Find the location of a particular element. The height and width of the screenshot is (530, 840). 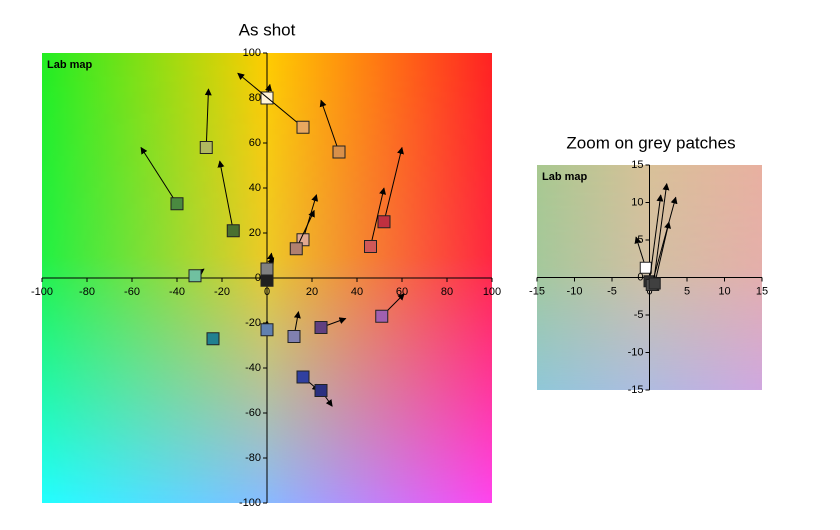

x-tick-label: -15 is located at coordinates (537, 291).